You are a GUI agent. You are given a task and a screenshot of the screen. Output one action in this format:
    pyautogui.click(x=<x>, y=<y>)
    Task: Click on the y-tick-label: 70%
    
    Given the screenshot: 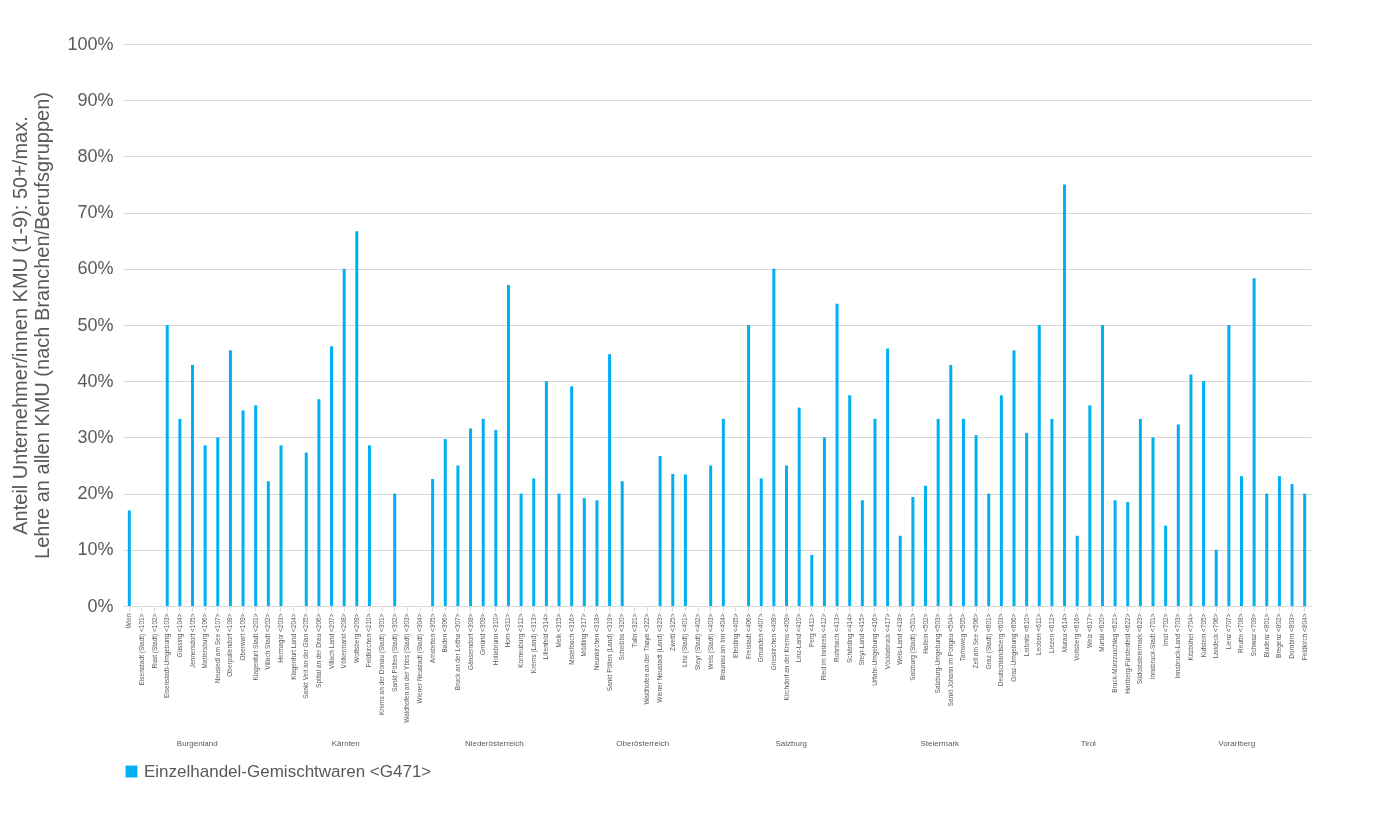 What is the action you would take?
    pyautogui.click(x=95, y=212)
    